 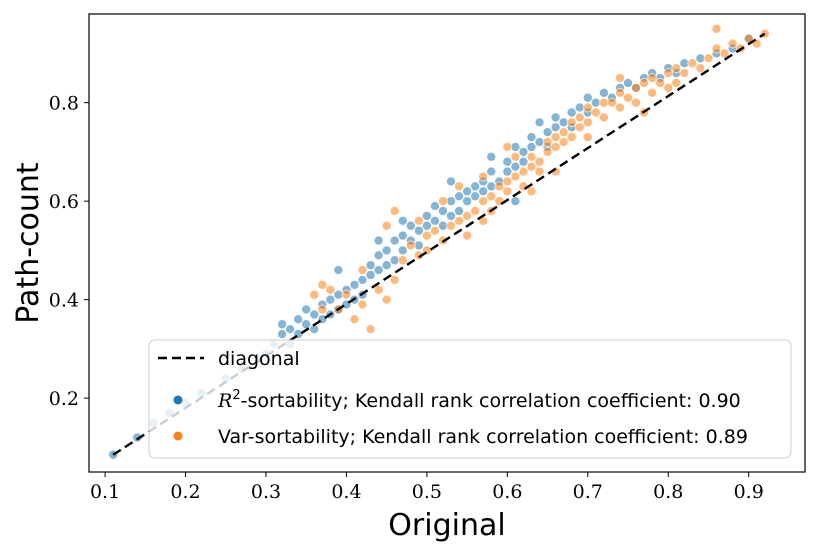 What do you see at coordinates (346, 492) in the screenshot?
I see `x-tick-label: 0.4` at bounding box center [346, 492].